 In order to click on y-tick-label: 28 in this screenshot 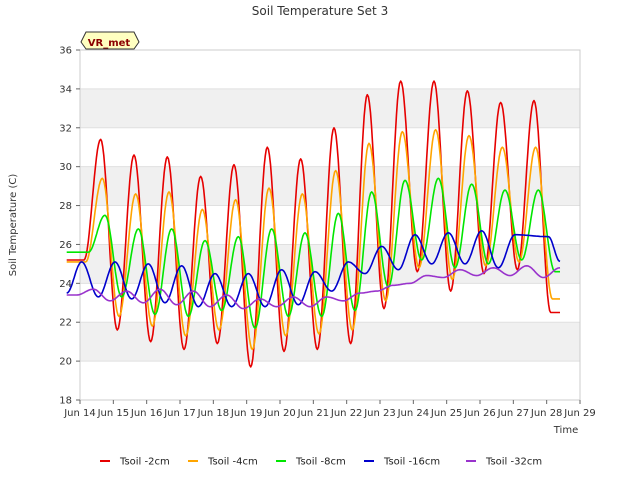, I will do `click(65, 206)`.